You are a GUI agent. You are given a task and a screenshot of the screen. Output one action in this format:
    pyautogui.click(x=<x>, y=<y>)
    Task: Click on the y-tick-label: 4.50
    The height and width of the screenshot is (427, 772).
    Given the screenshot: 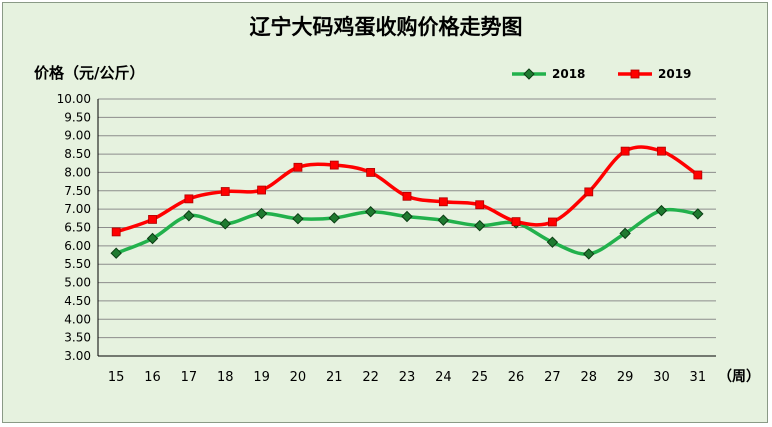 What is the action you would take?
    pyautogui.click(x=77, y=301)
    